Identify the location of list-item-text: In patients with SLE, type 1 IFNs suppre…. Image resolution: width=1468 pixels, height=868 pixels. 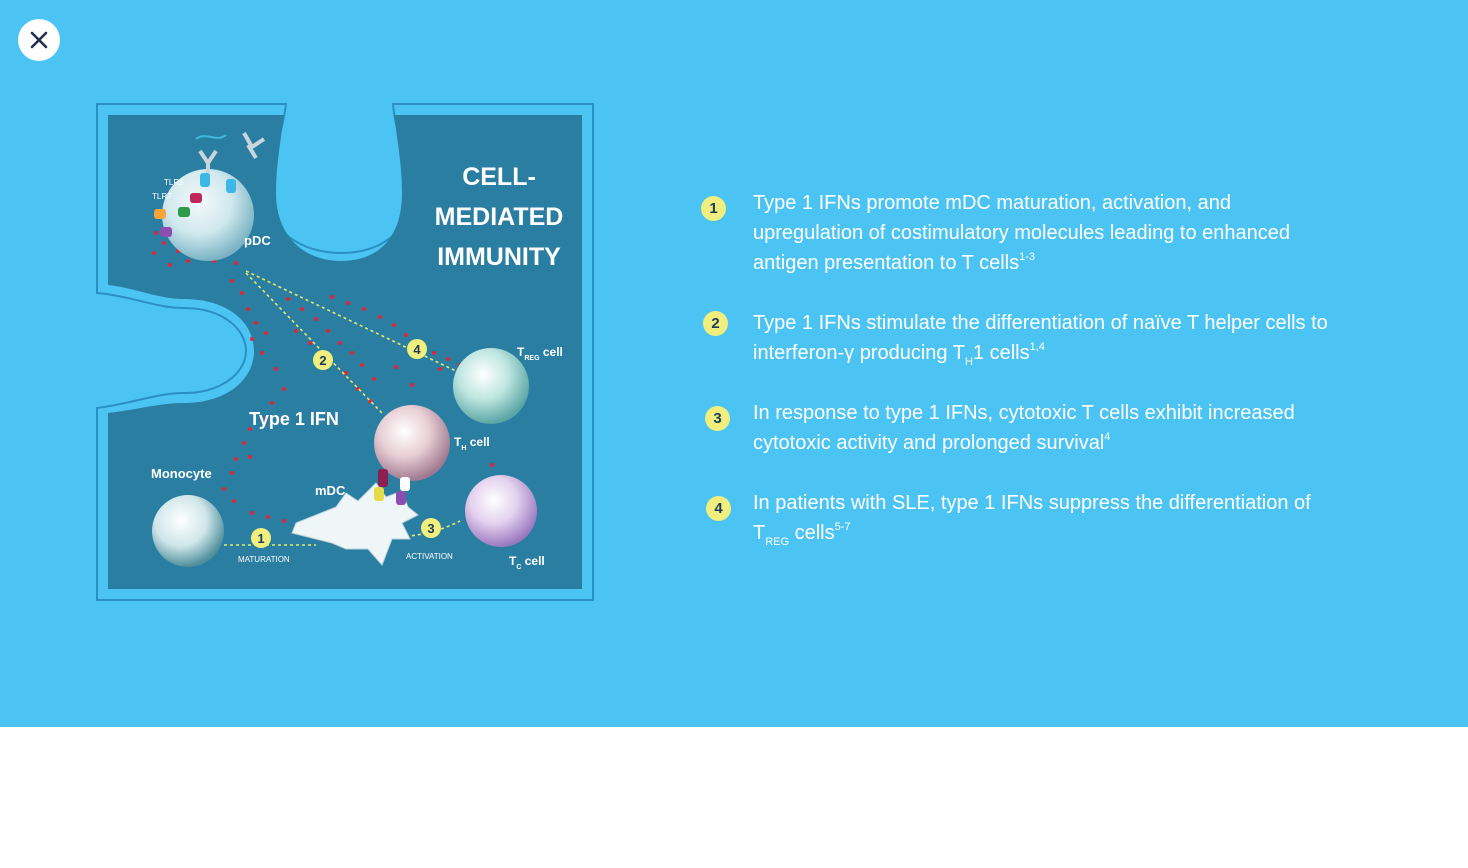
(1032, 520).